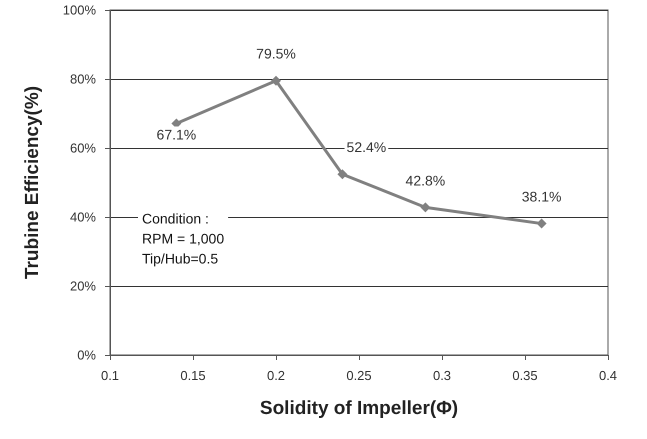 This screenshot has width=647, height=439. I want to click on x-tick-label: 0.15, so click(193, 375).